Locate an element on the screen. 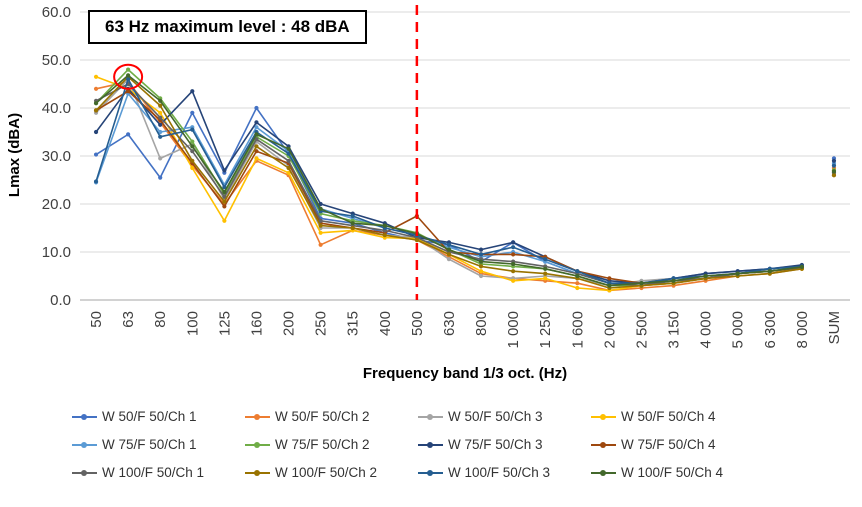 This screenshot has height=507, width=862. legend-item-w-75-f-50-ch-4: W 75/F 50/Ch 4 is located at coordinates (677, 444).